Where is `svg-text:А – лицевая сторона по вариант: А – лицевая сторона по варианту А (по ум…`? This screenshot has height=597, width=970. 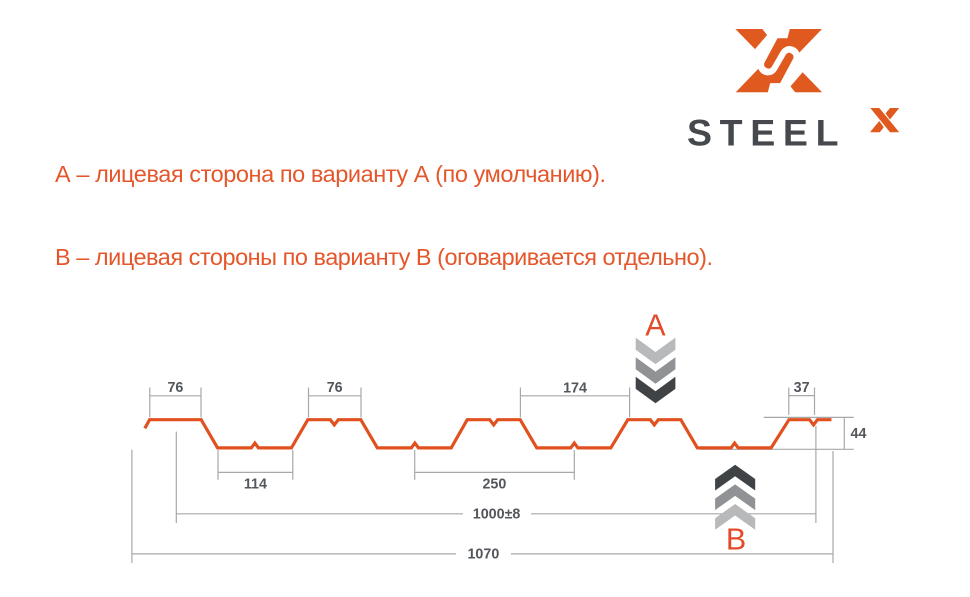
svg-text:А – лицевая сторона по вариант: А – лицевая сторона по варианту А (по ум… is located at coordinates (330, 174).